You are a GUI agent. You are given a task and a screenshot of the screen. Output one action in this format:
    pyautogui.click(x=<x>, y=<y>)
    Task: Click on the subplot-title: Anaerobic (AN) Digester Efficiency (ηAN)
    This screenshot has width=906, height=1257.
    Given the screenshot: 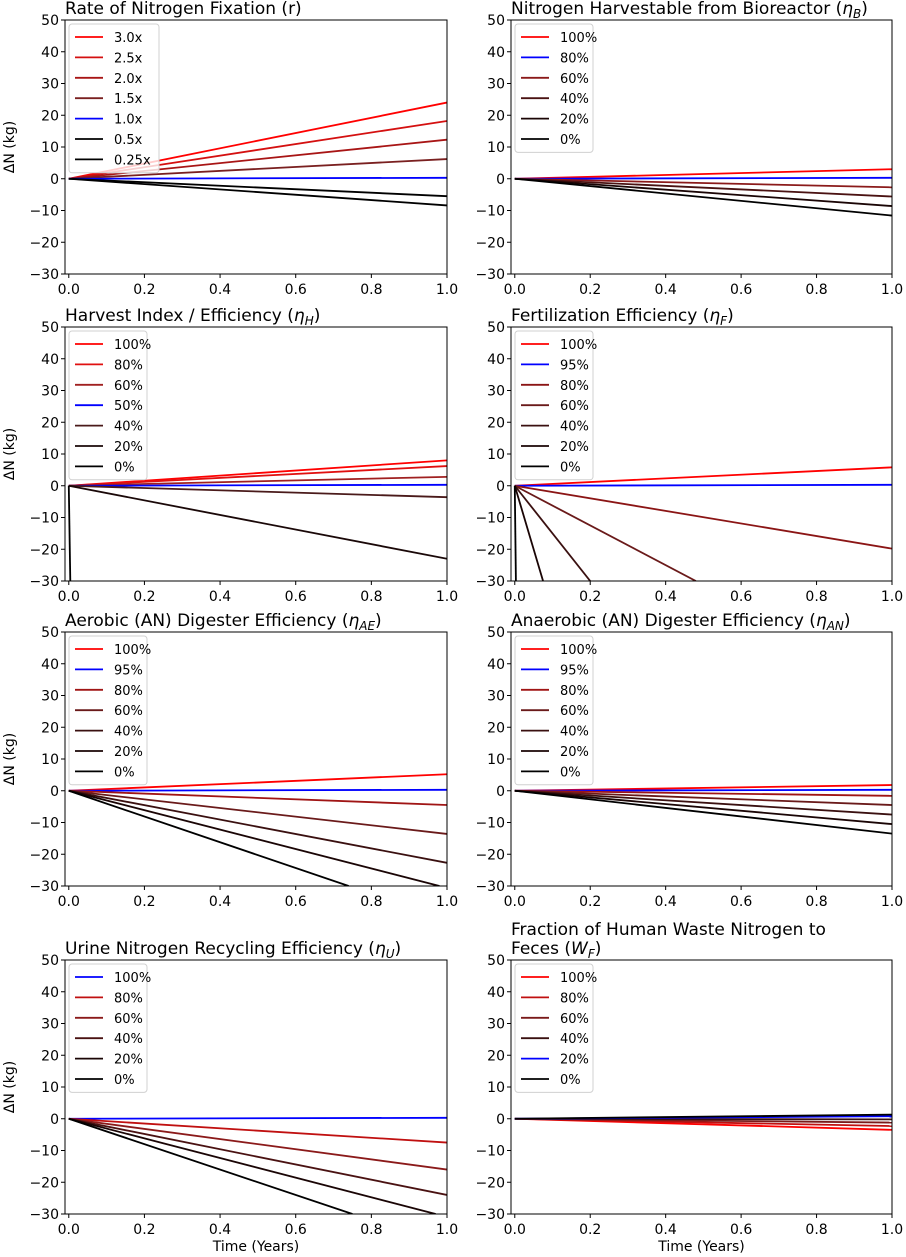 What is the action you would take?
    pyautogui.click(x=681, y=622)
    